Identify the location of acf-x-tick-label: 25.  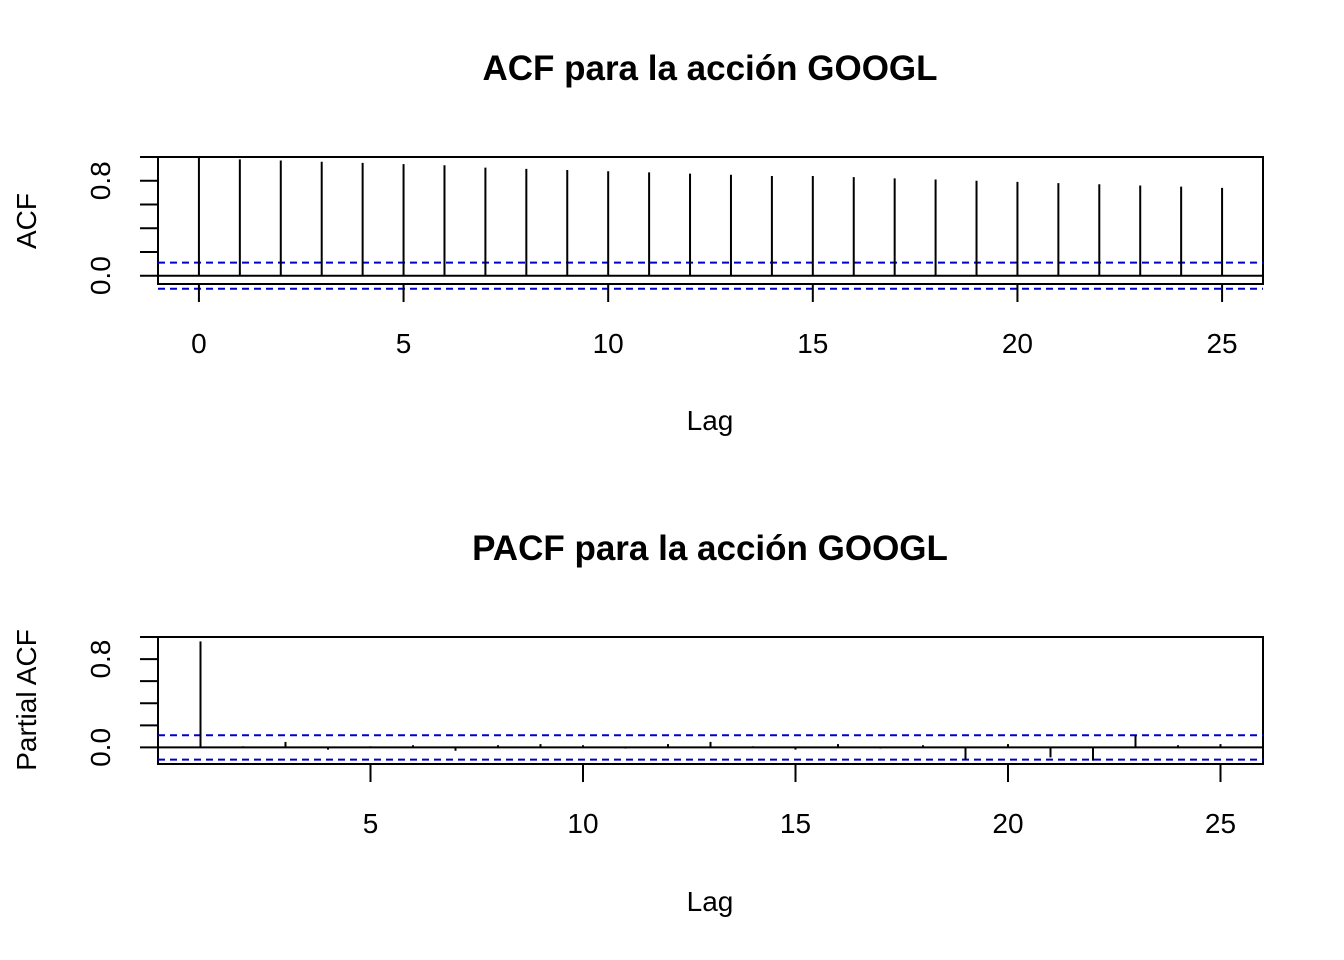
(1221, 343).